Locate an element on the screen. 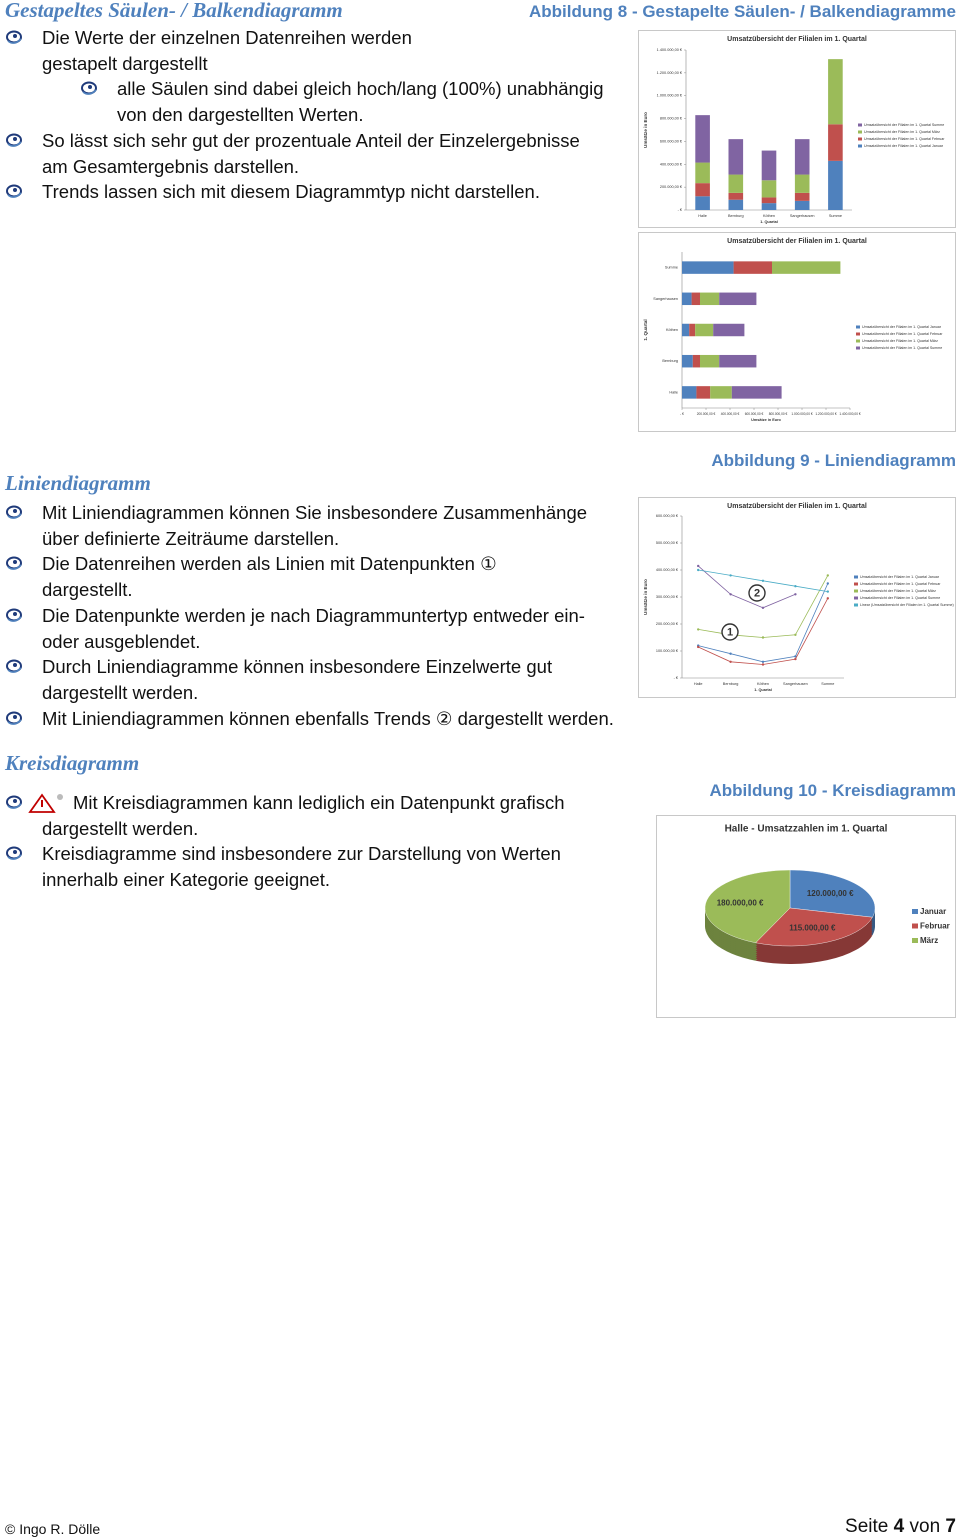  y-tick-label: 1.200.000,00 € is located at coordinates (670, 73).